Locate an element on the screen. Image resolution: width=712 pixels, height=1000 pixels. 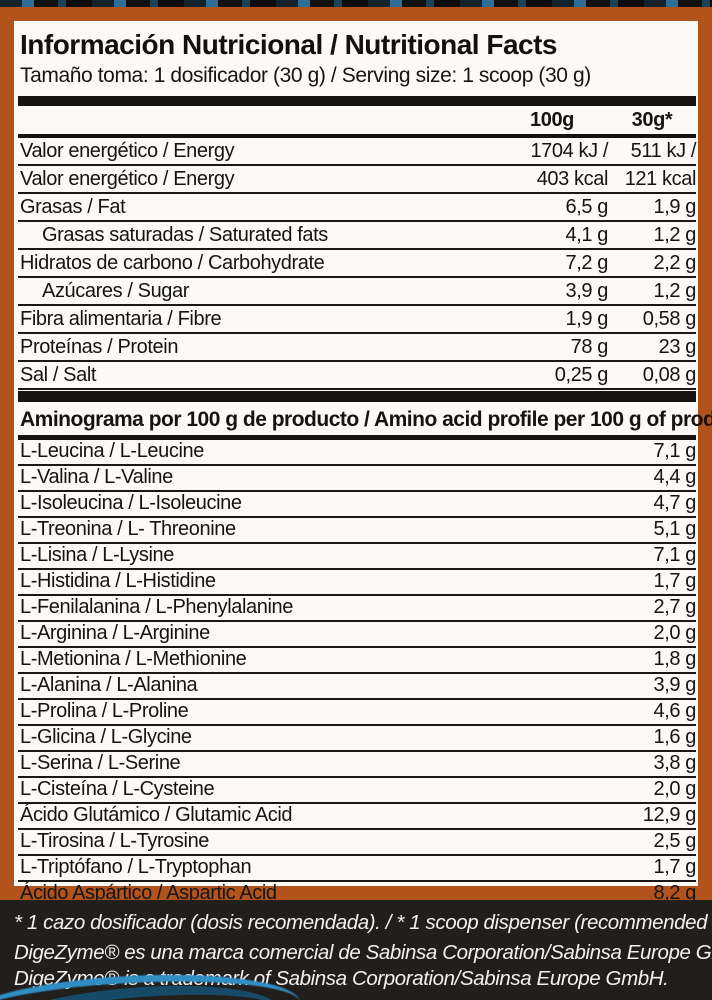
amino-value: 4,6 g is located at coordinates (675, 711).